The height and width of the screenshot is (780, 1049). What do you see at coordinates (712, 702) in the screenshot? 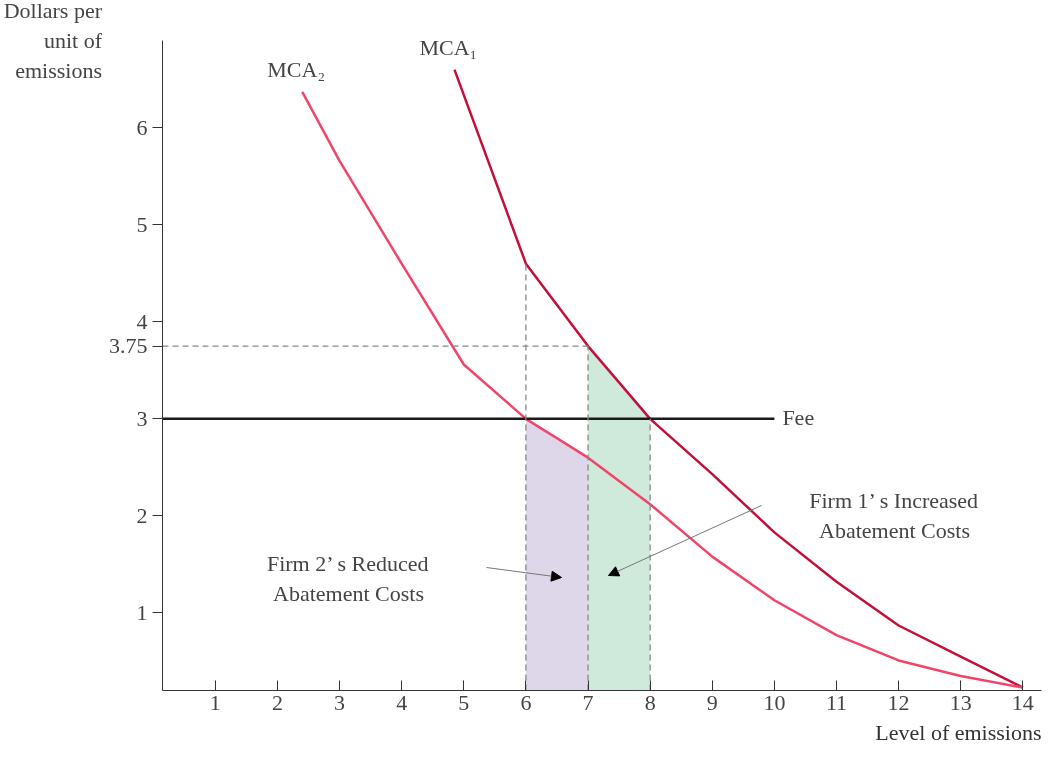
I see `x-tick-label: 9` at bounding box center [712, 702].